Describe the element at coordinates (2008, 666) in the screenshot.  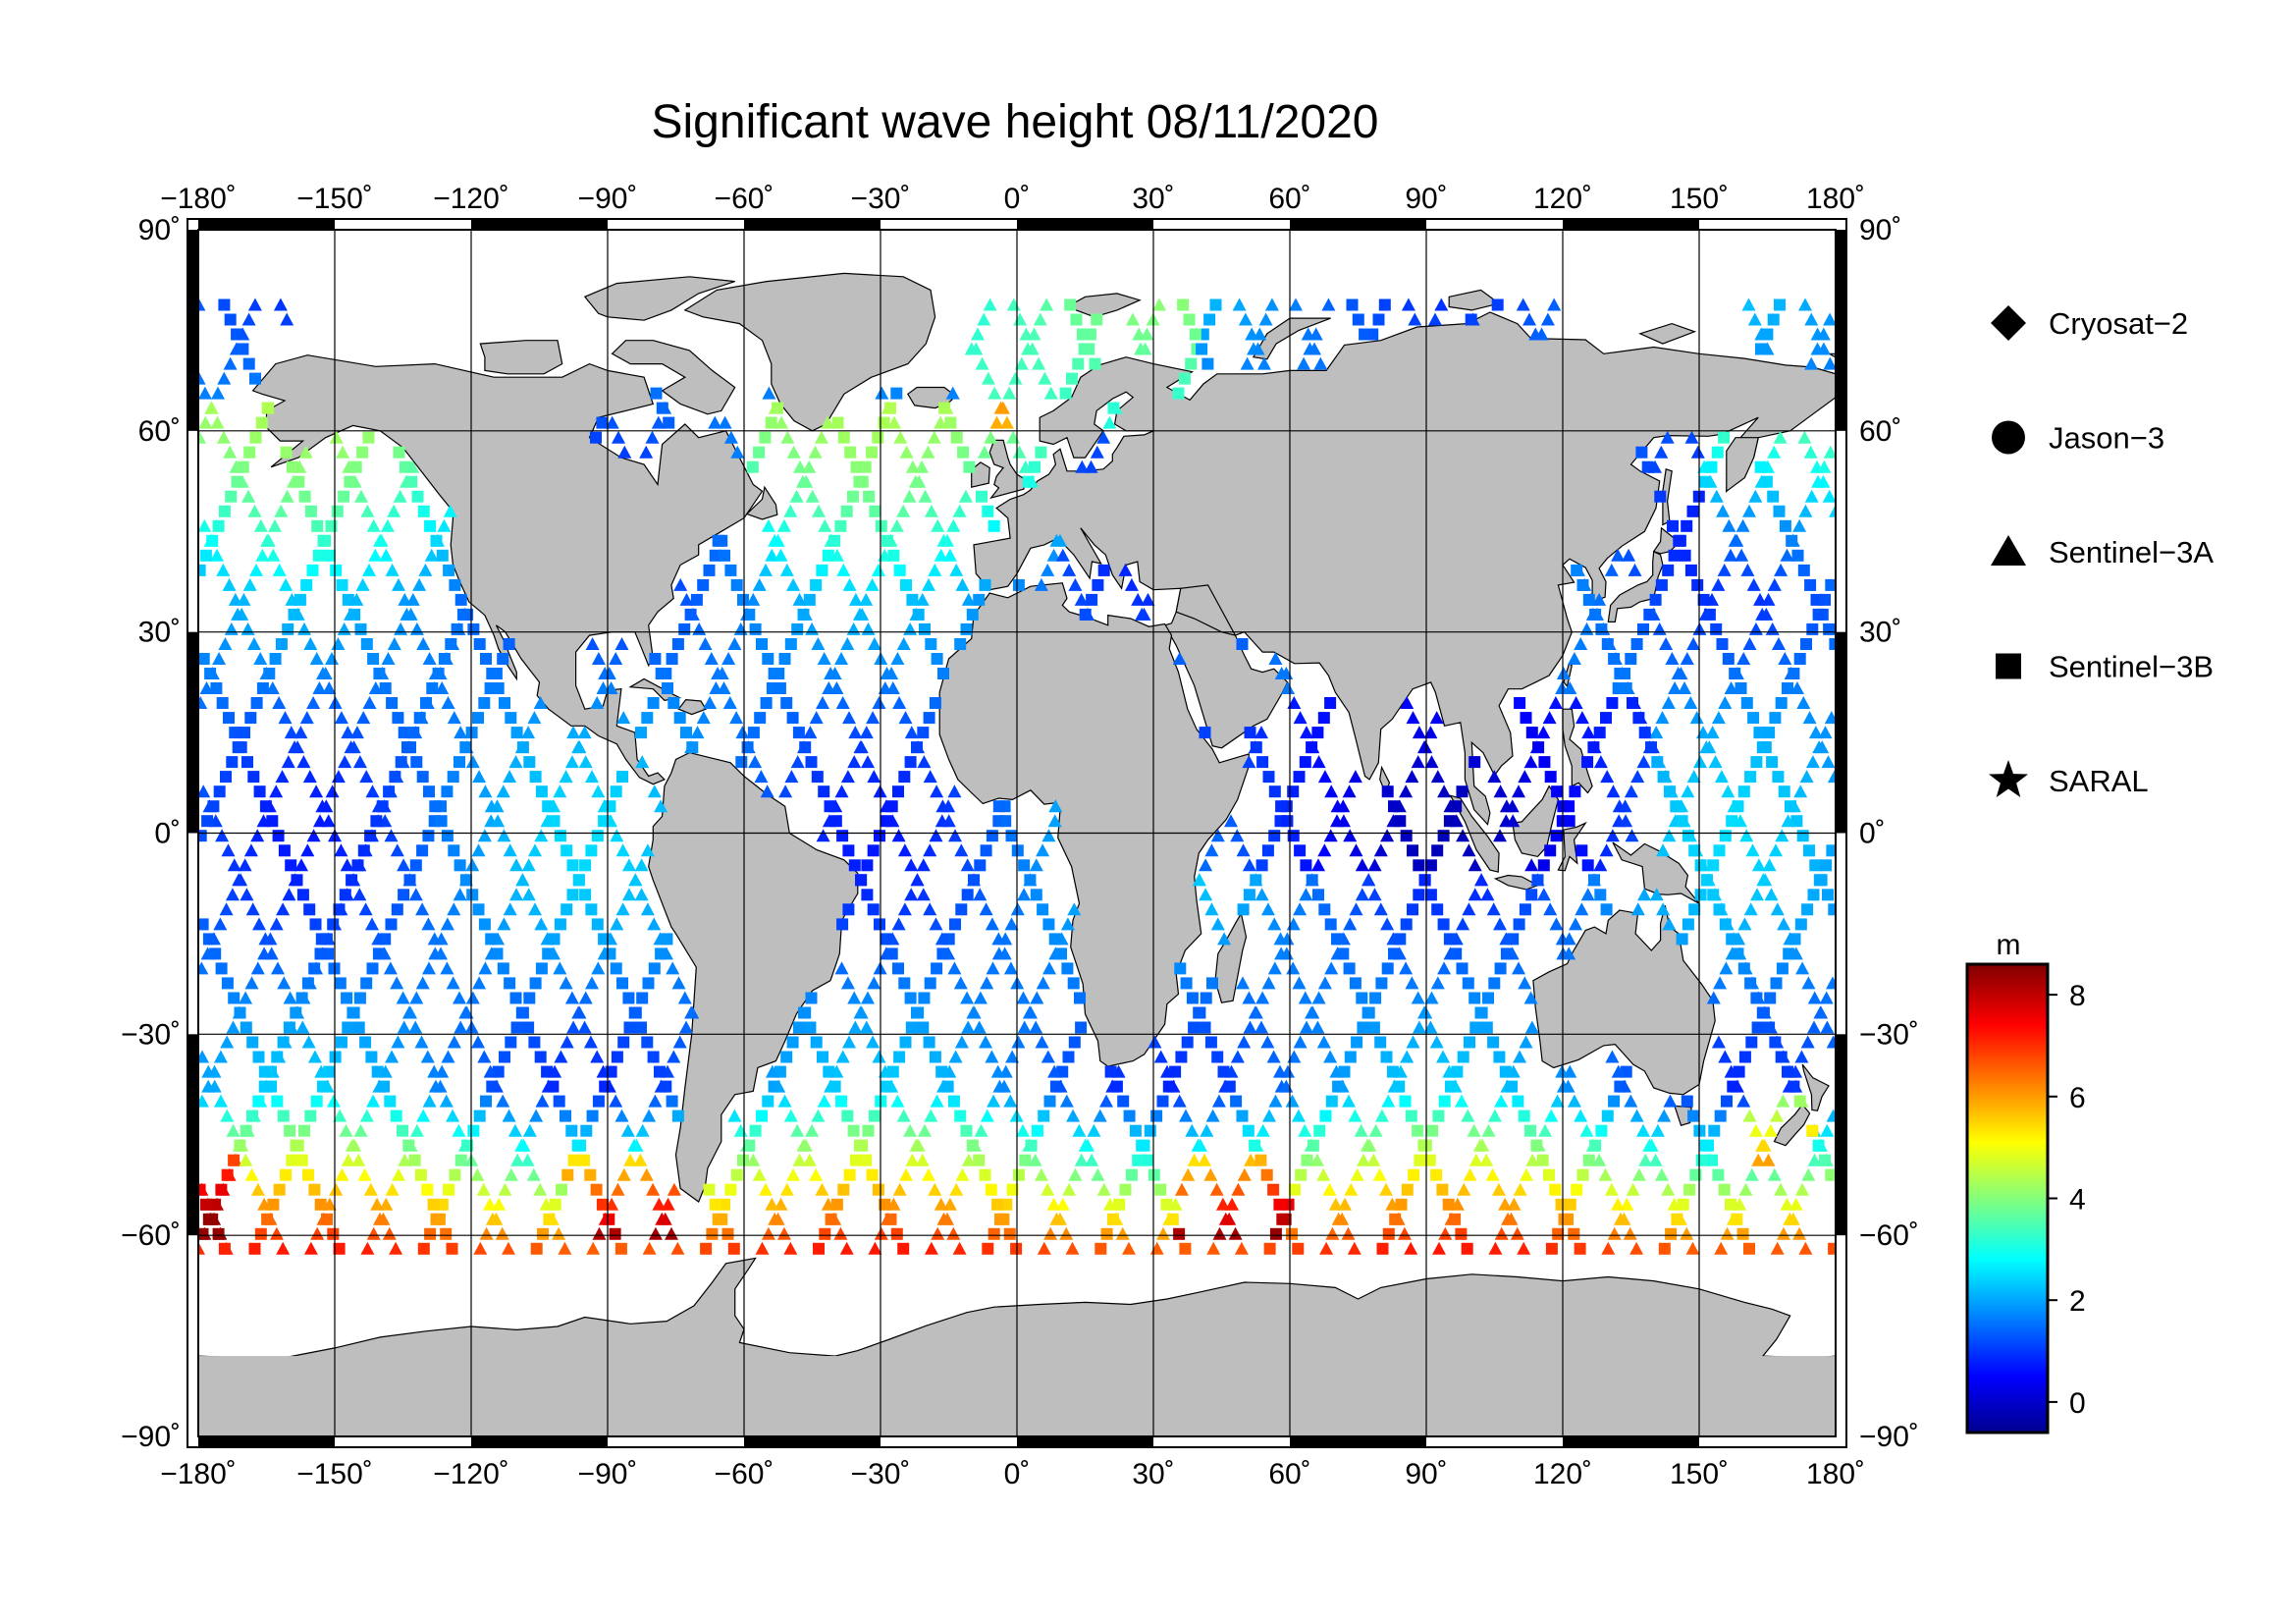
I see `square-icon` at that location.